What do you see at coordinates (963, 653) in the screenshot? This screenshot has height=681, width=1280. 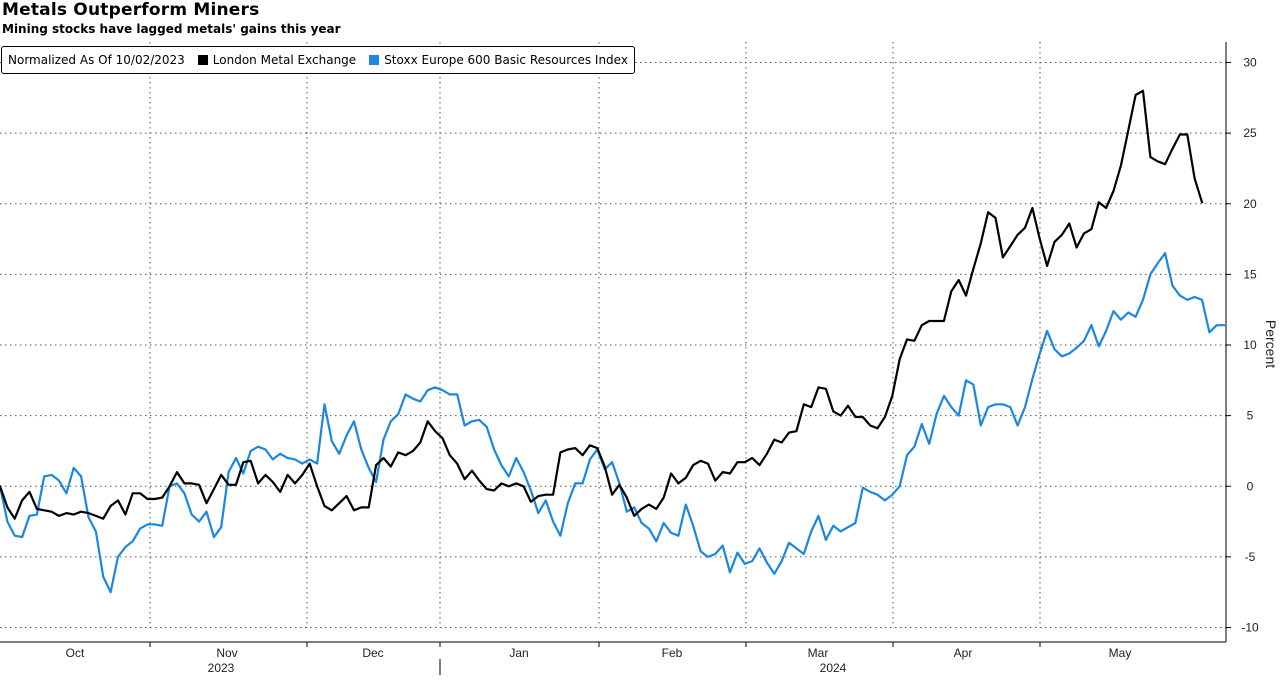 I see `x-tick-label: Apr` at bounding box center [963, 653].